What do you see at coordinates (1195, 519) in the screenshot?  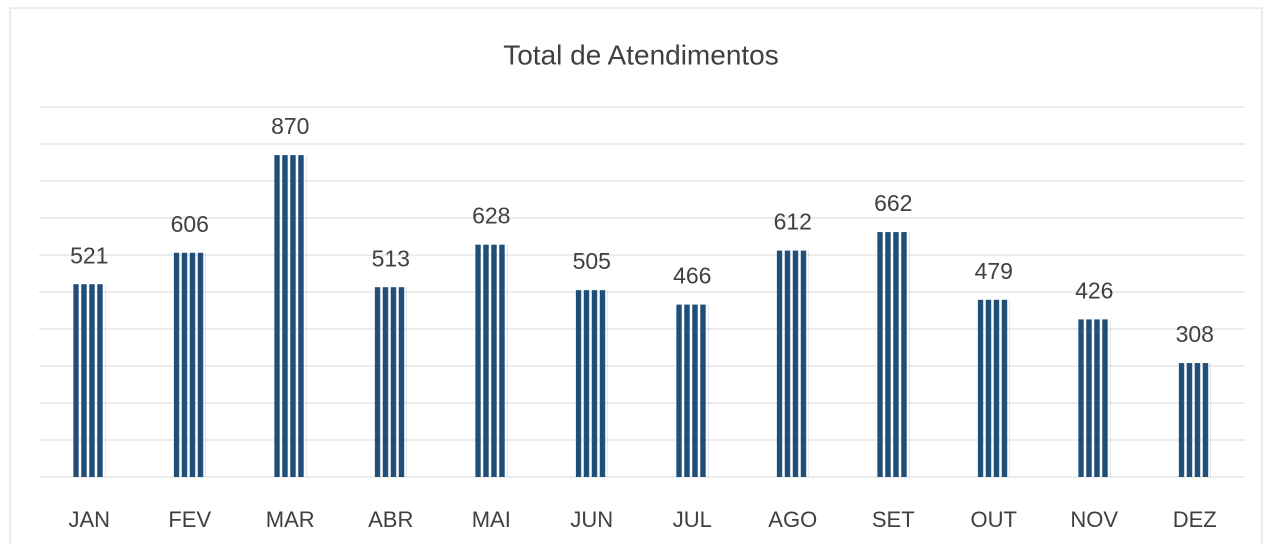 I see `x-tick-label: DEZ` at bounding box center [1195, 519].